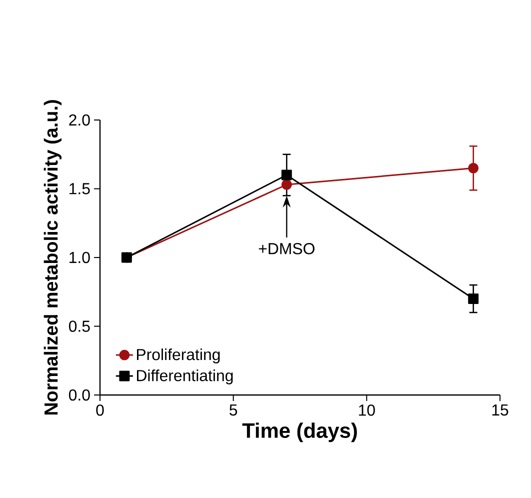 Image resolution: width=531 pixels, height=498 pixels. Describe the element at coordinates (234, 410) in the screenshot. I see `x-tick-label: 5` at that location.